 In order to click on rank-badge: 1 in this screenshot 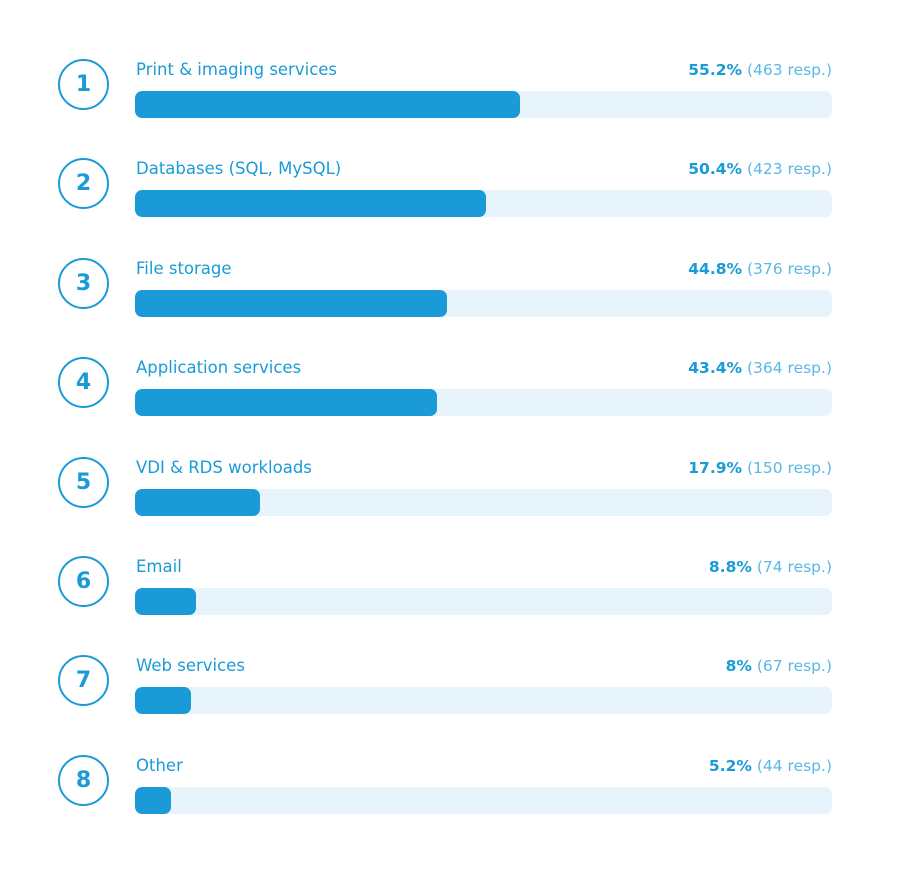, I will do `click(83, 84)`.